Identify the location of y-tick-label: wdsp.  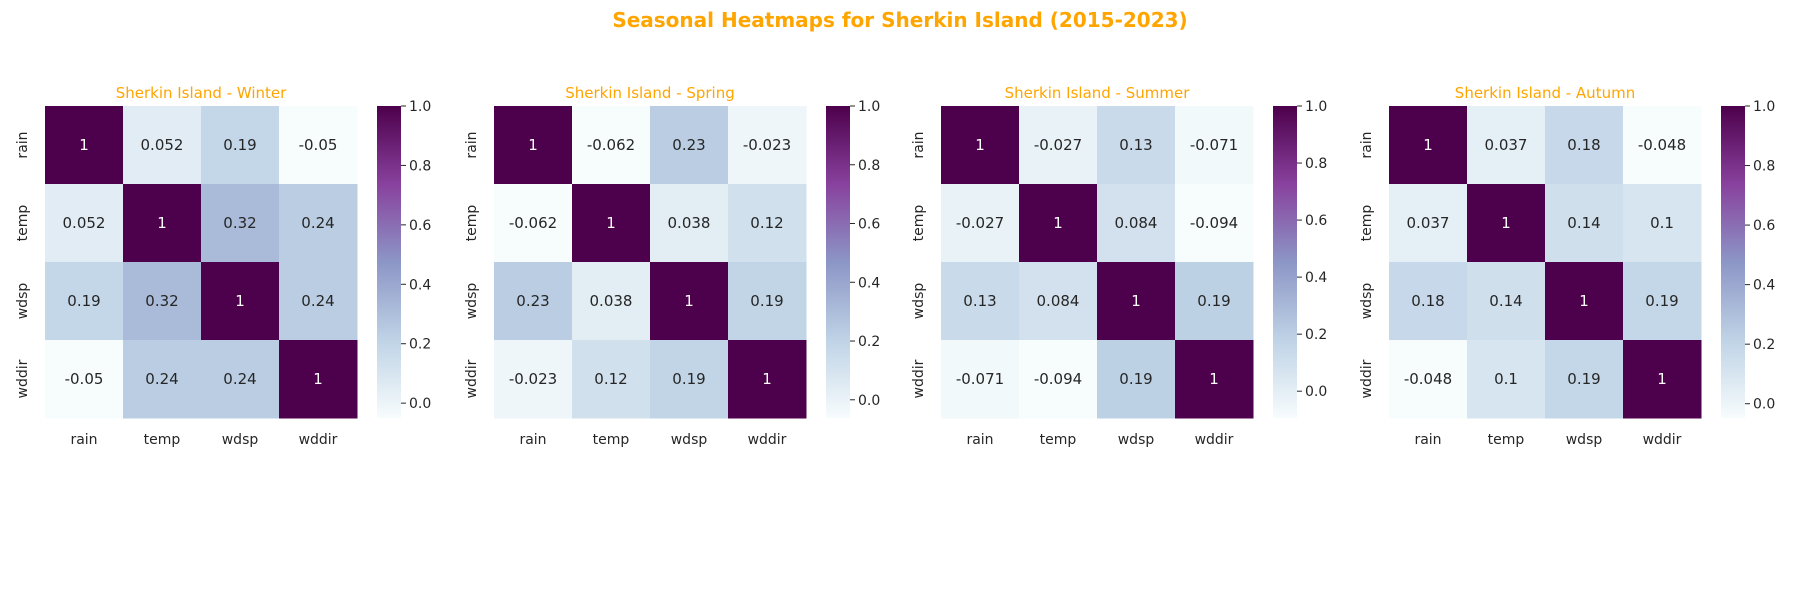
(472, 301).